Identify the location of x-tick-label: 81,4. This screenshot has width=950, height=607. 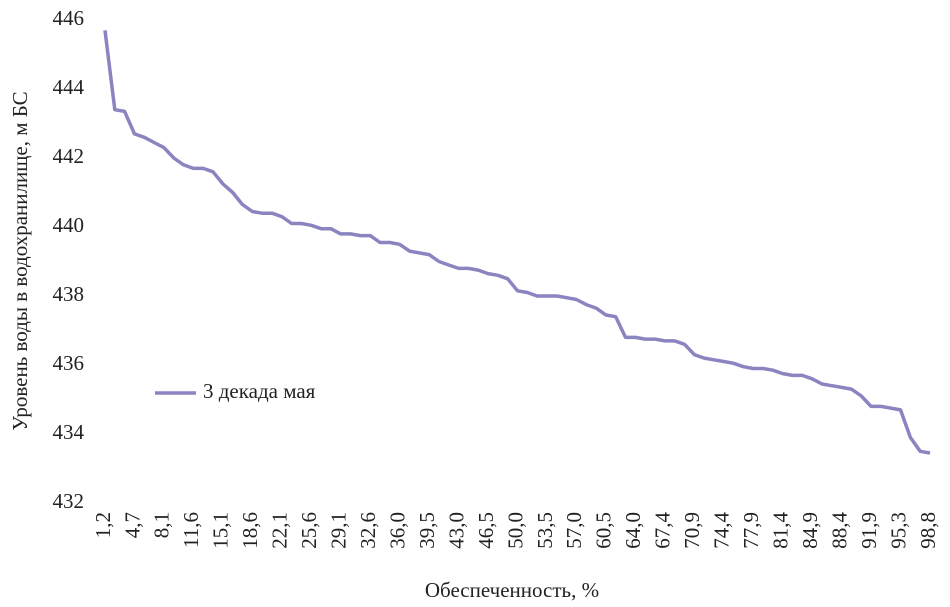
(780, 530).